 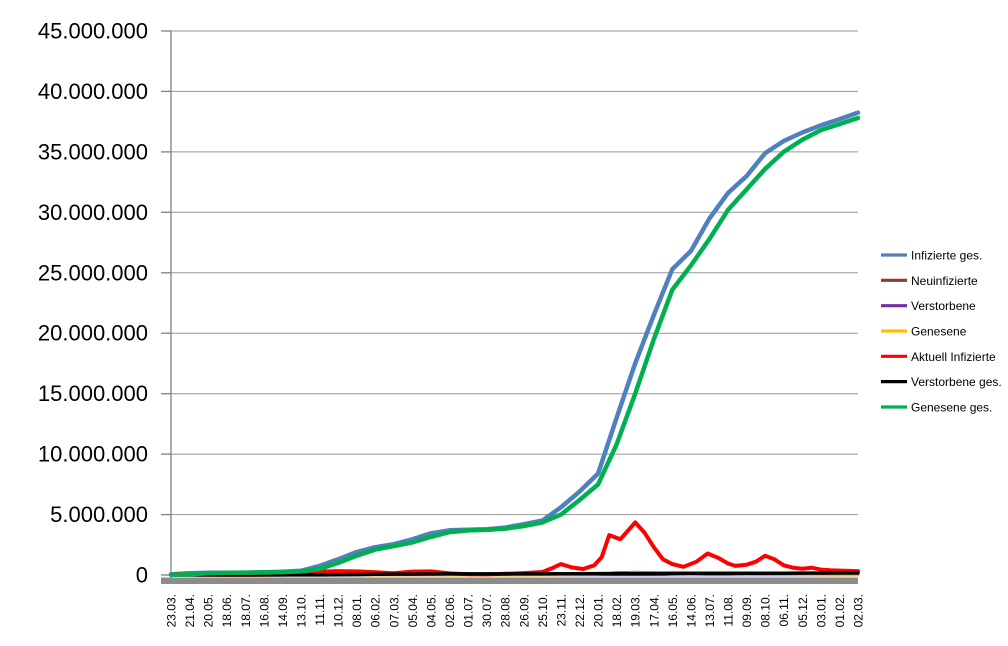 I want to click on y-axis-label: 0, so click(x=142, y=575).